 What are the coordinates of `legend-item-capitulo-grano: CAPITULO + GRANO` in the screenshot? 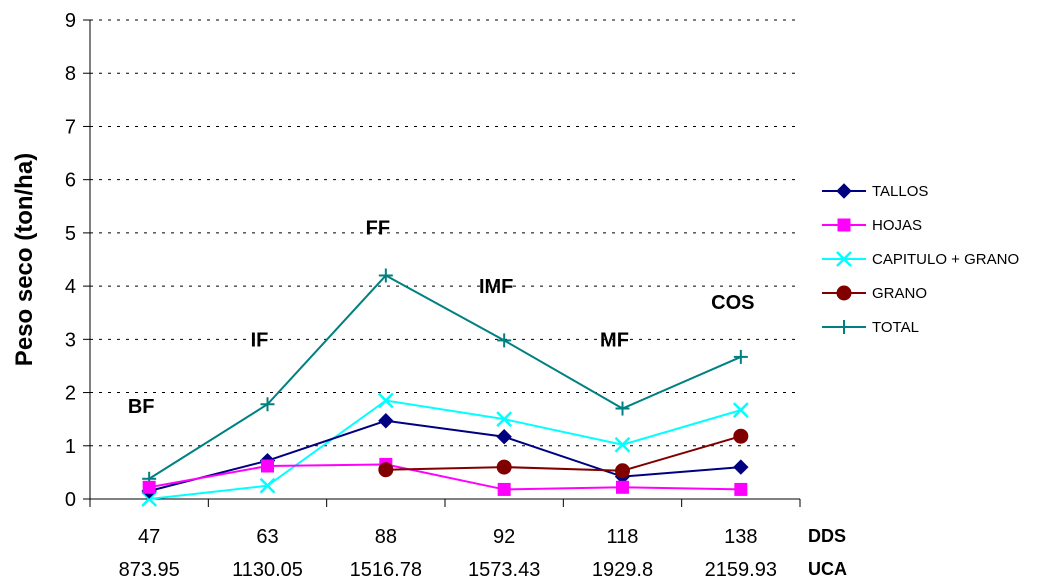 It's located at (920, 259).